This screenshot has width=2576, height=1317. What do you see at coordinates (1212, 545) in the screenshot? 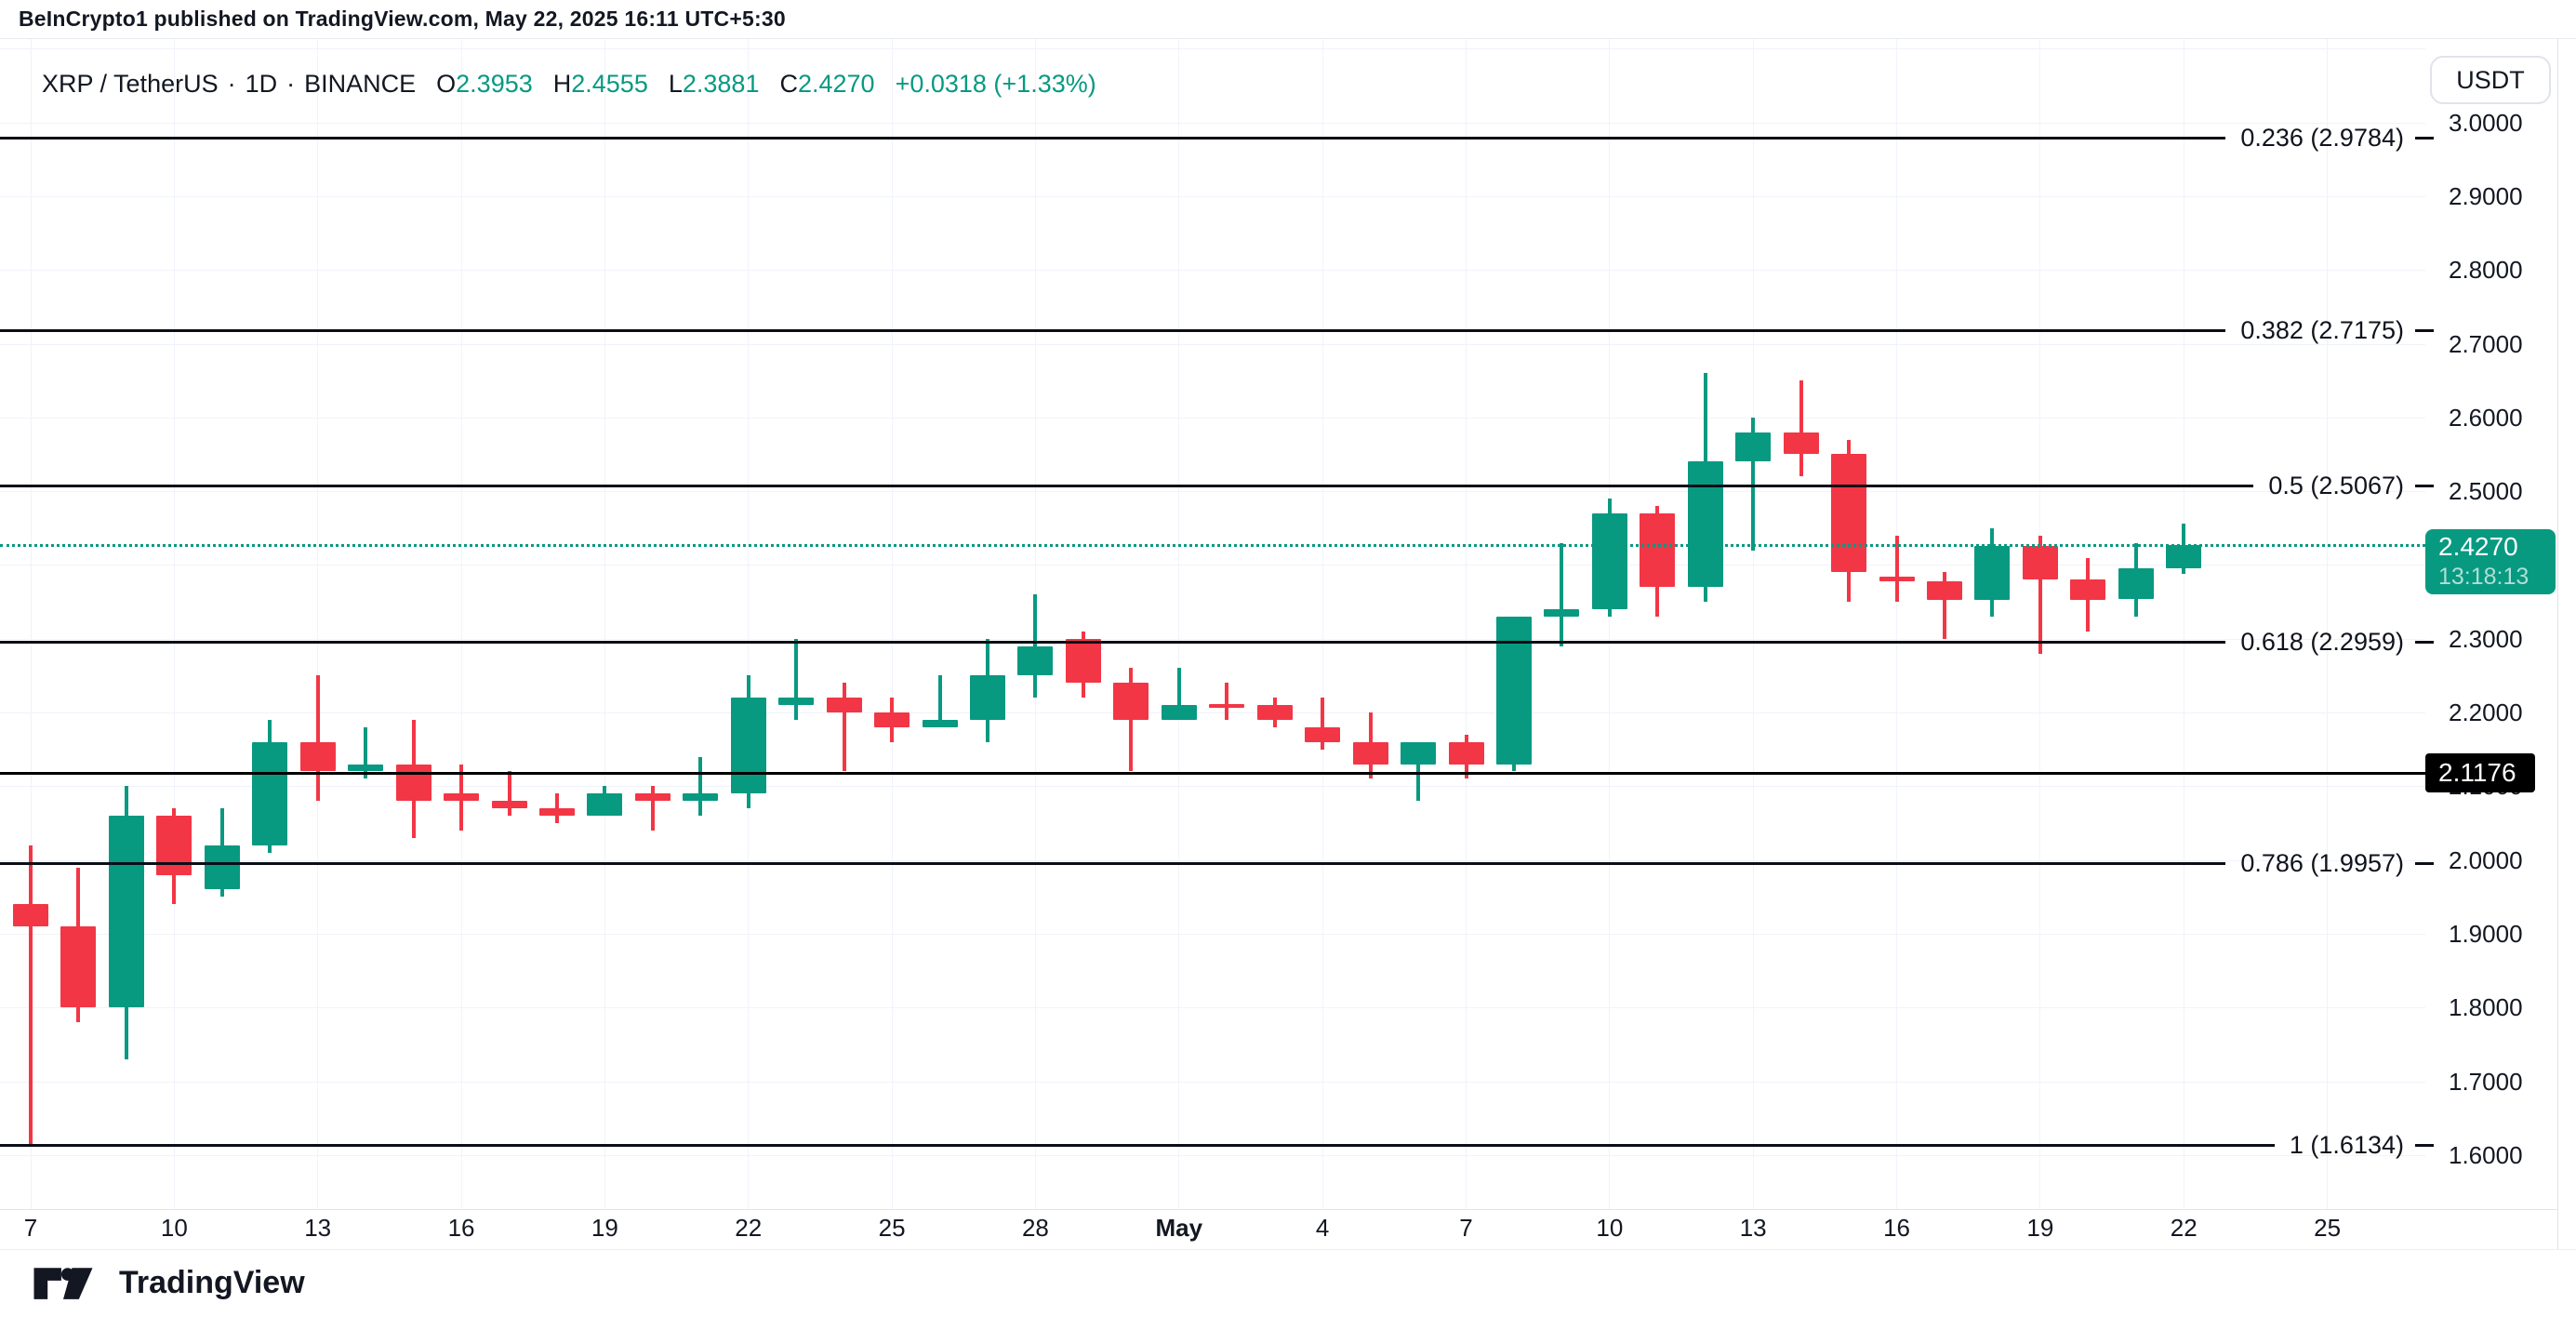
I see `current-price-line` at bounding box center [1212, 545].